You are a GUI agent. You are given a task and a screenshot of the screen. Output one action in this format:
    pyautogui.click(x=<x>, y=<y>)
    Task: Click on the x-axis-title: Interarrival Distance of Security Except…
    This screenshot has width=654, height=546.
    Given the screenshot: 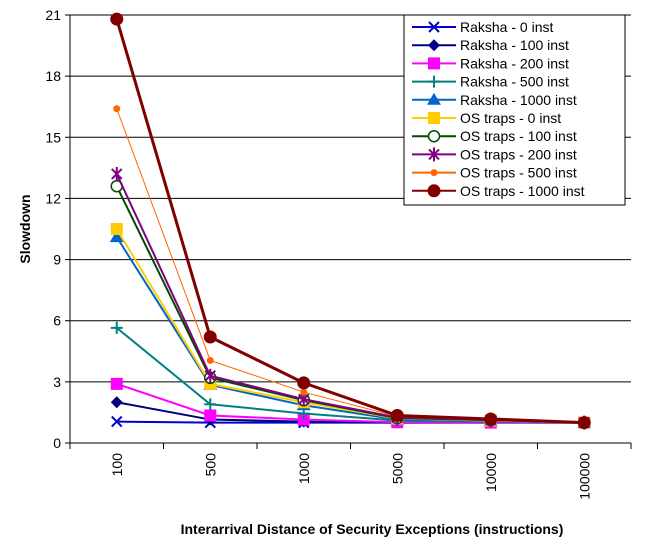 What is the action you would take?
    pyautogui.click(x=372, y=529)
    